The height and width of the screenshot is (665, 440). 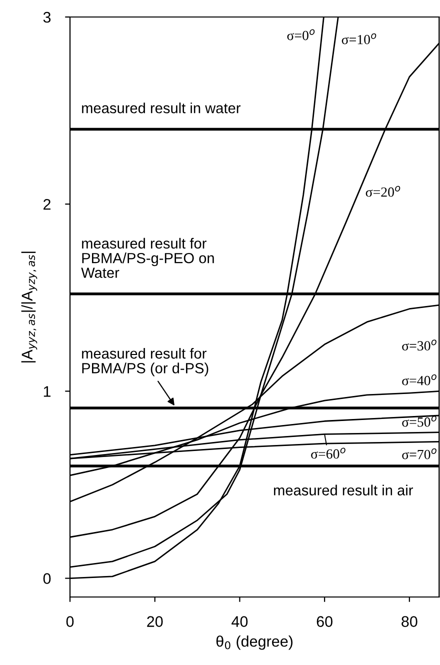 I want to click on x-tick-label: 20, so click(x=155, y=621).